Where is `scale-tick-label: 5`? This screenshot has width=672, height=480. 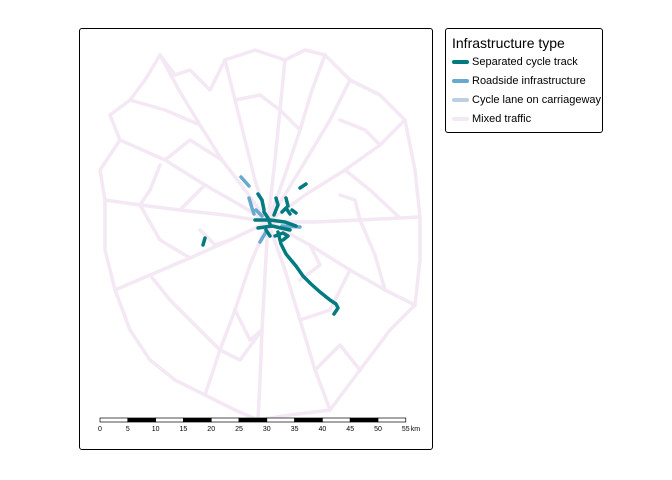 scale-tick-label: 5 is located at coordinates (128, 429).